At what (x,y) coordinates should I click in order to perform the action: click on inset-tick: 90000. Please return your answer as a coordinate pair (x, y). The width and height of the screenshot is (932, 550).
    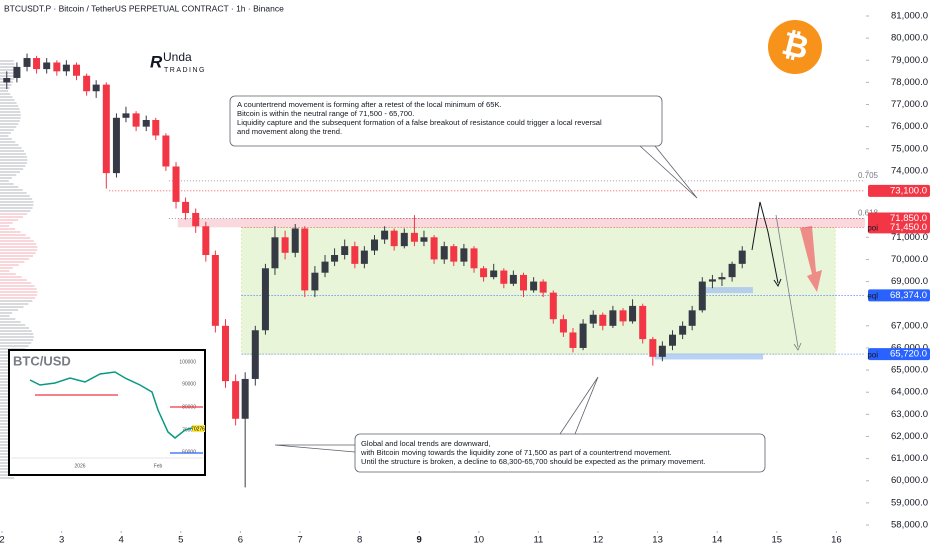
    Looking at the image, I should click on (189, 384).